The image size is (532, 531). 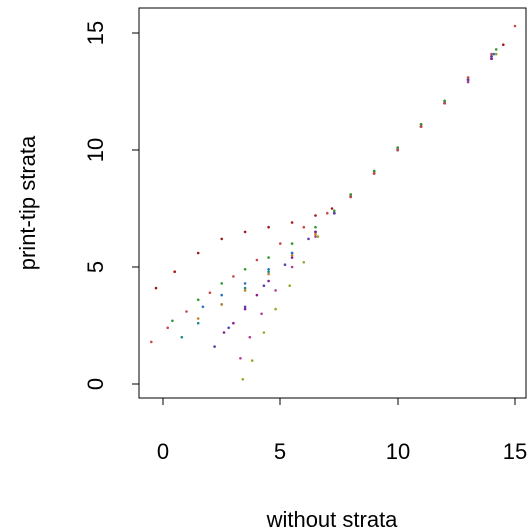 What do you see at coordinates (398, 451) in the screenshot?
I see `x-tick-label: 10` at bounding box center [398, 451].